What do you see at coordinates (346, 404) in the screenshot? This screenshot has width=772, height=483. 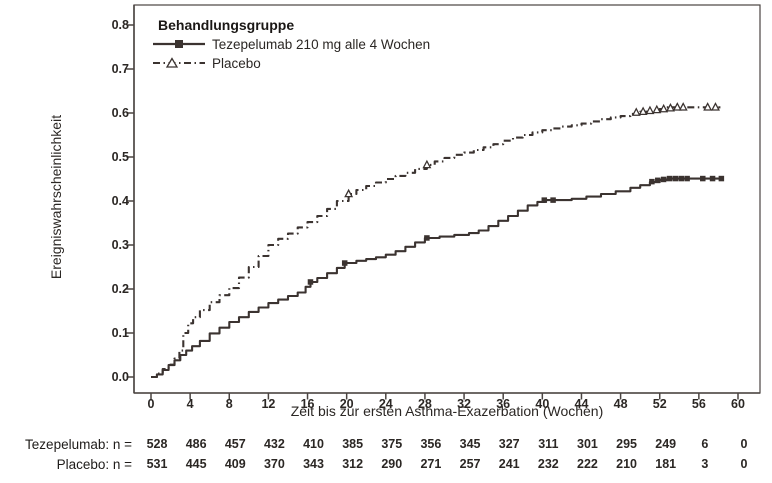 I see `x-tick-label: 20` at bounding box center [346, 404].